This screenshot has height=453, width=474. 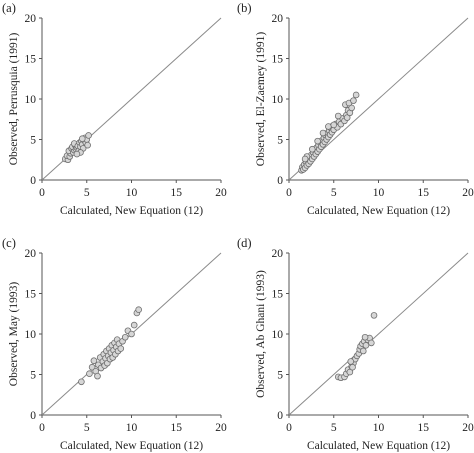 I want to click on panel-label: (a), so click(x=9, y=8).